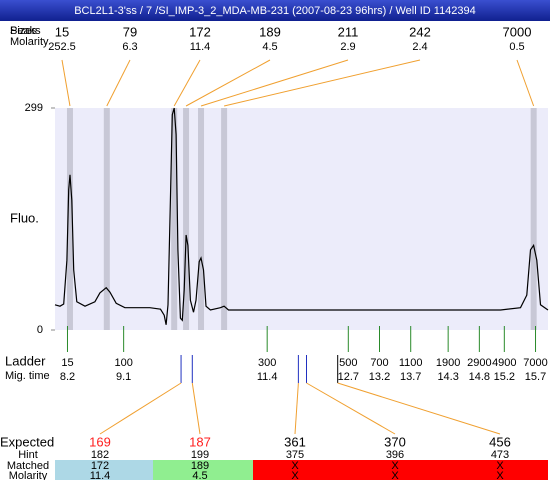  I want to click on peak-row-label: Peaks, so click(25, 31).